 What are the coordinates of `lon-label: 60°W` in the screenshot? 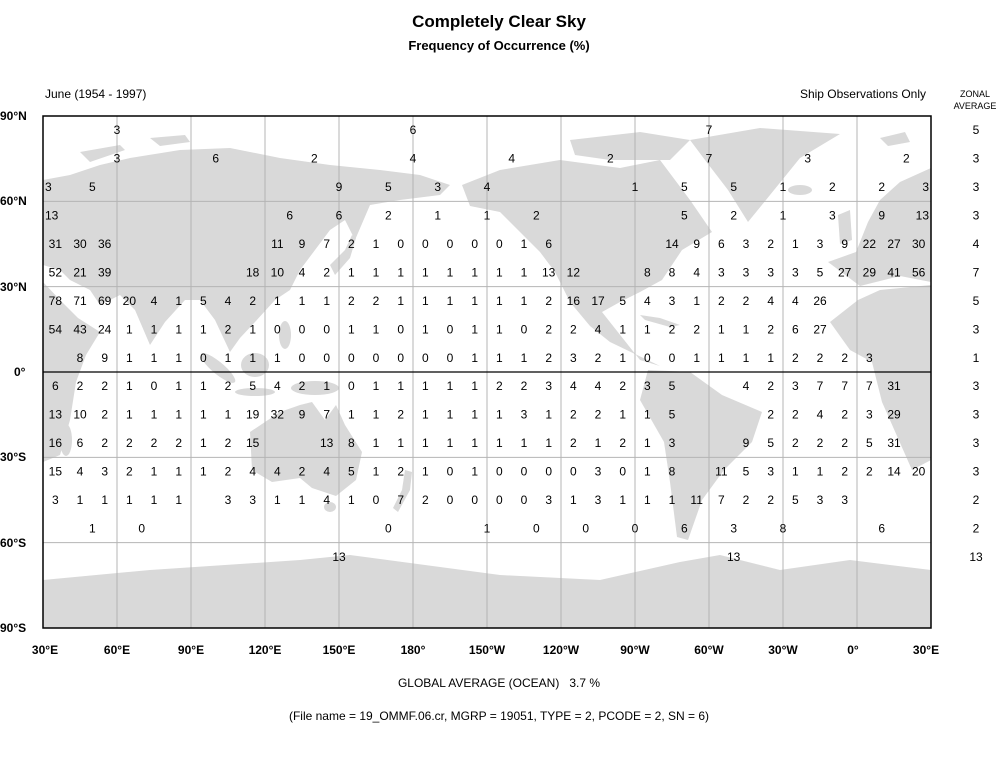 It's located at (709, 650).